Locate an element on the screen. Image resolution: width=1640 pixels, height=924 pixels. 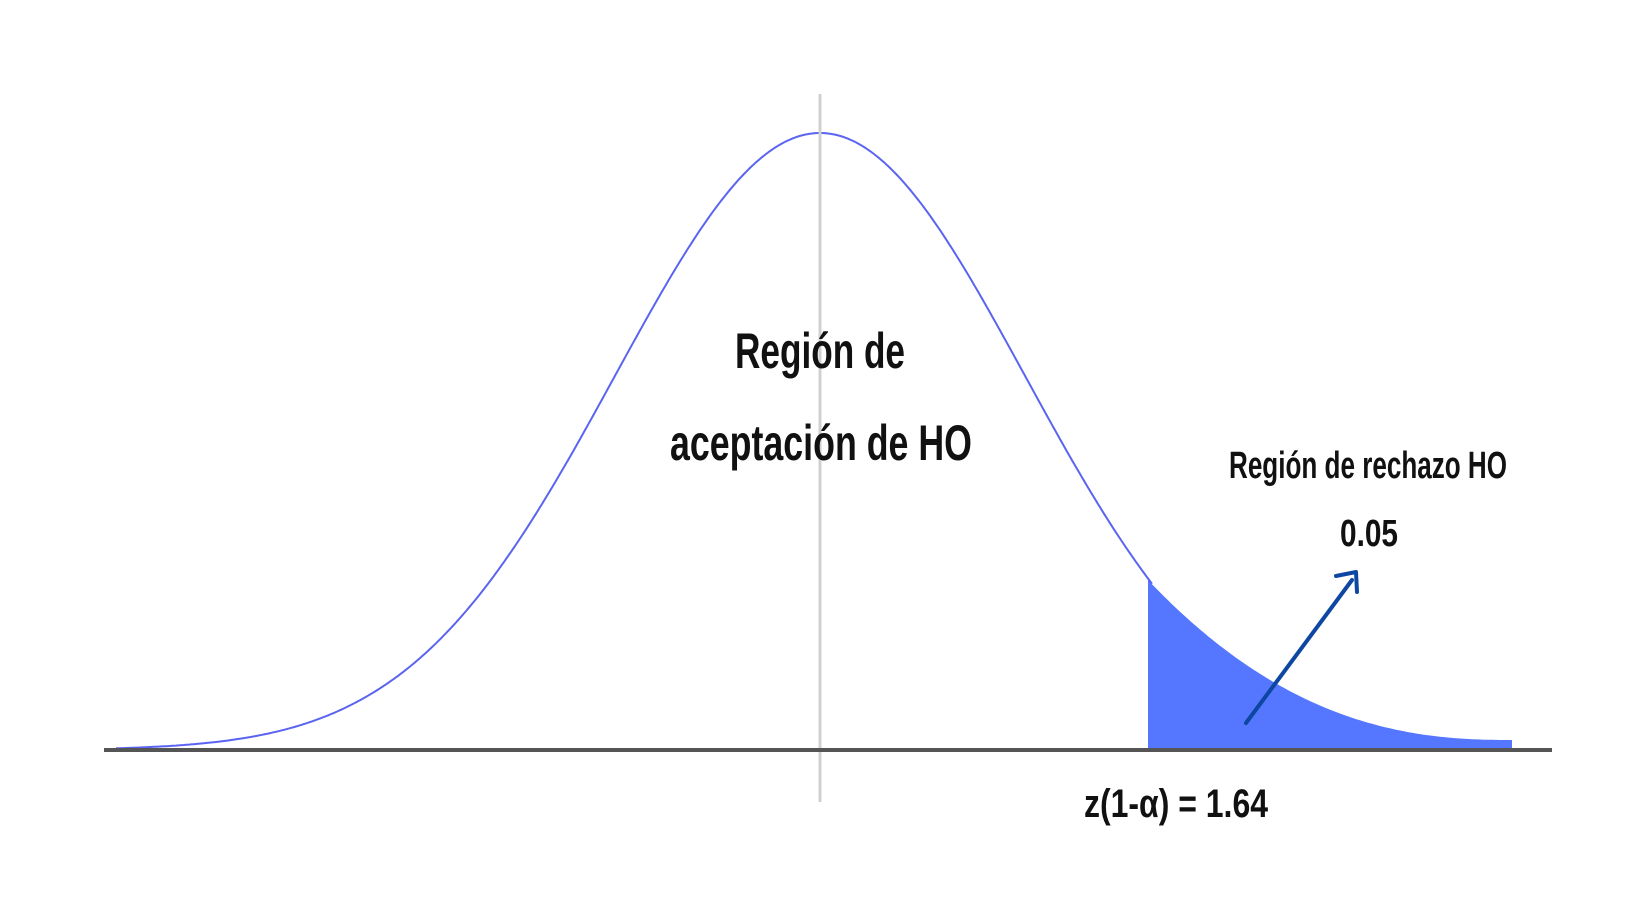
alpha-value-label: 0.05 is located at coordinates (1369, 534).